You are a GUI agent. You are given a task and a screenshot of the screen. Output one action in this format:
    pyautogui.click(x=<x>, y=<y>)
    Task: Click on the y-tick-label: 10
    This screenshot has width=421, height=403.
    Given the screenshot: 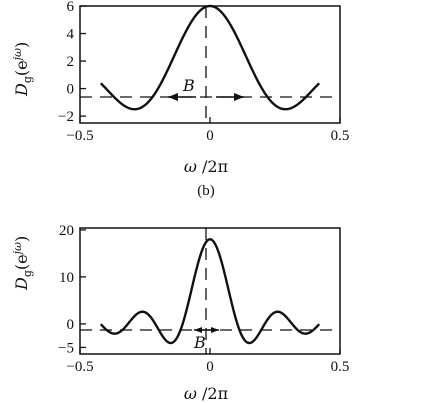 What is the action you would take?
    pyautogui.click(x=66, y=278)
    